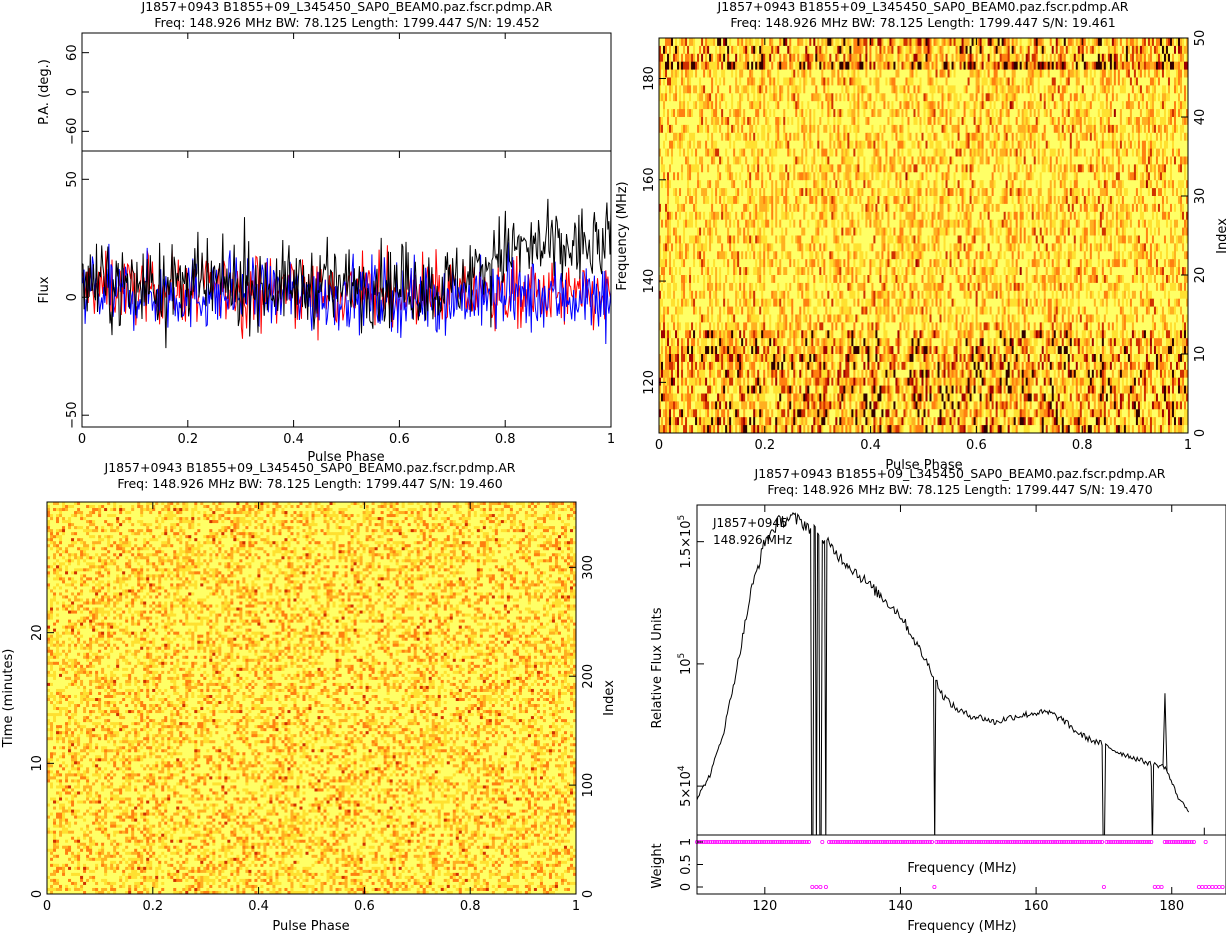 Image resolution: width=1226 pixels, height=935 pixels. Describe the element at coordinates (346, 273) in the screenshot. I see `profile-series-stokes_i` at that location.